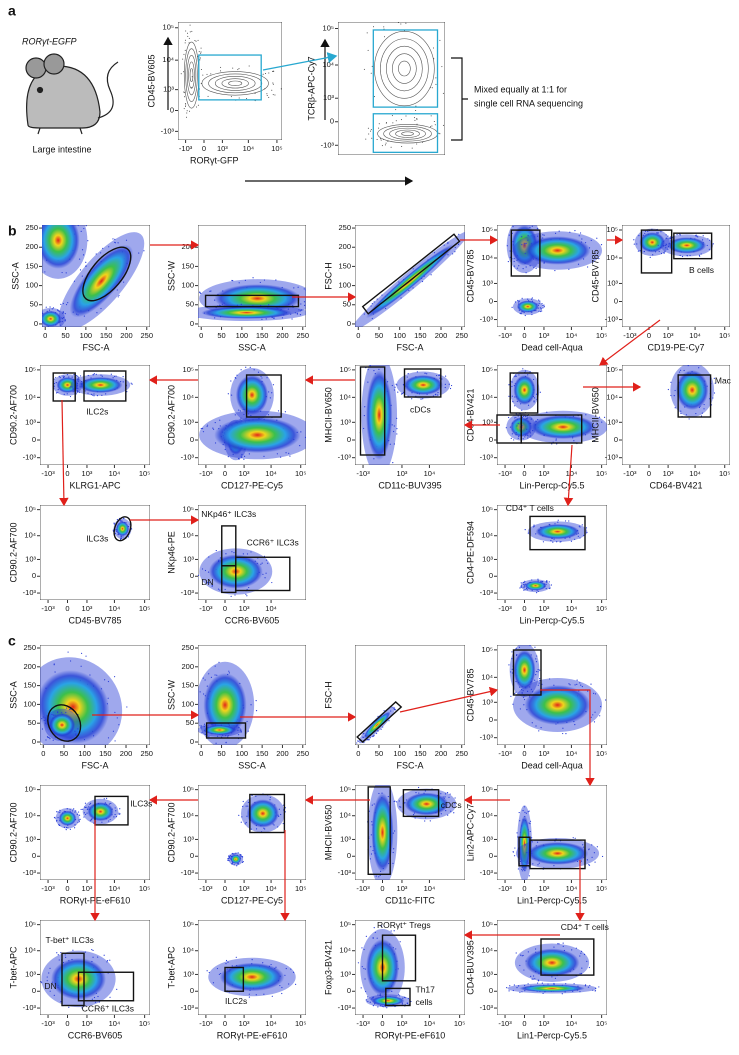 The height and width of the screenshot is (1055, 739). I want to click on y-tick-label: 10⁵, so click(168, 27).